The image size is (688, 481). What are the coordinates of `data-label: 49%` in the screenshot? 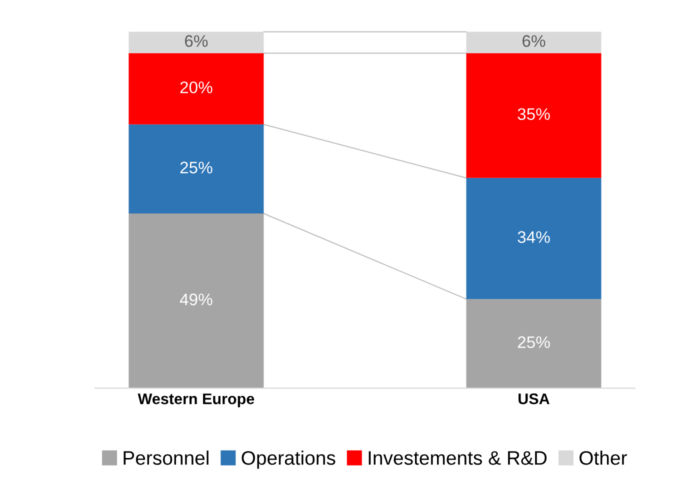 It's located at (196, 300).